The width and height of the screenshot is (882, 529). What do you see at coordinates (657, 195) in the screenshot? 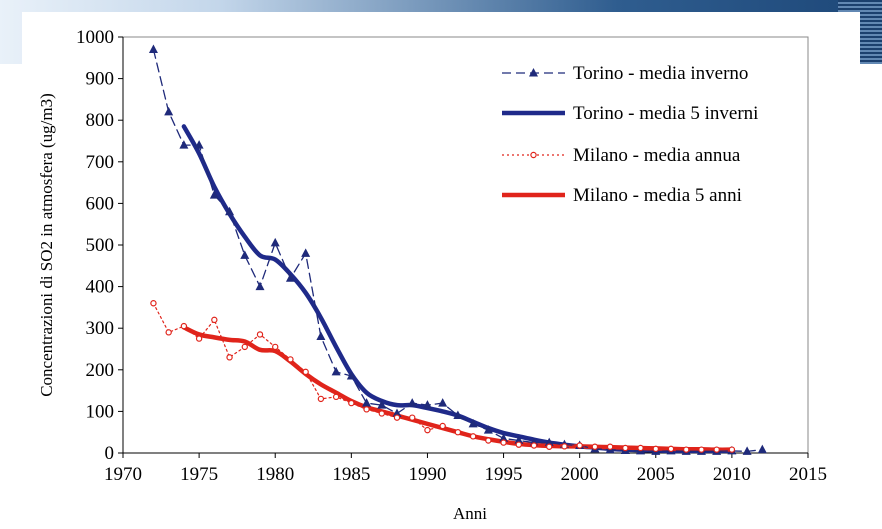
I see `legend-label: Milano - media 5 anni` at bounding box center [657, 195].